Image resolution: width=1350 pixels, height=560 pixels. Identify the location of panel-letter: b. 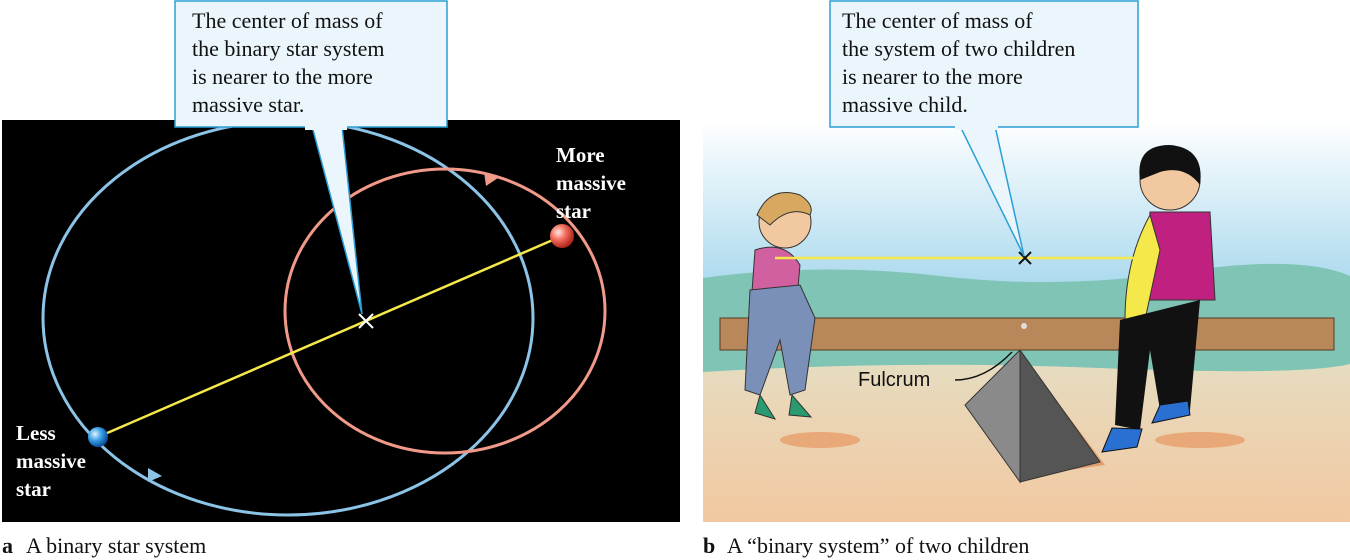
(709, 545).